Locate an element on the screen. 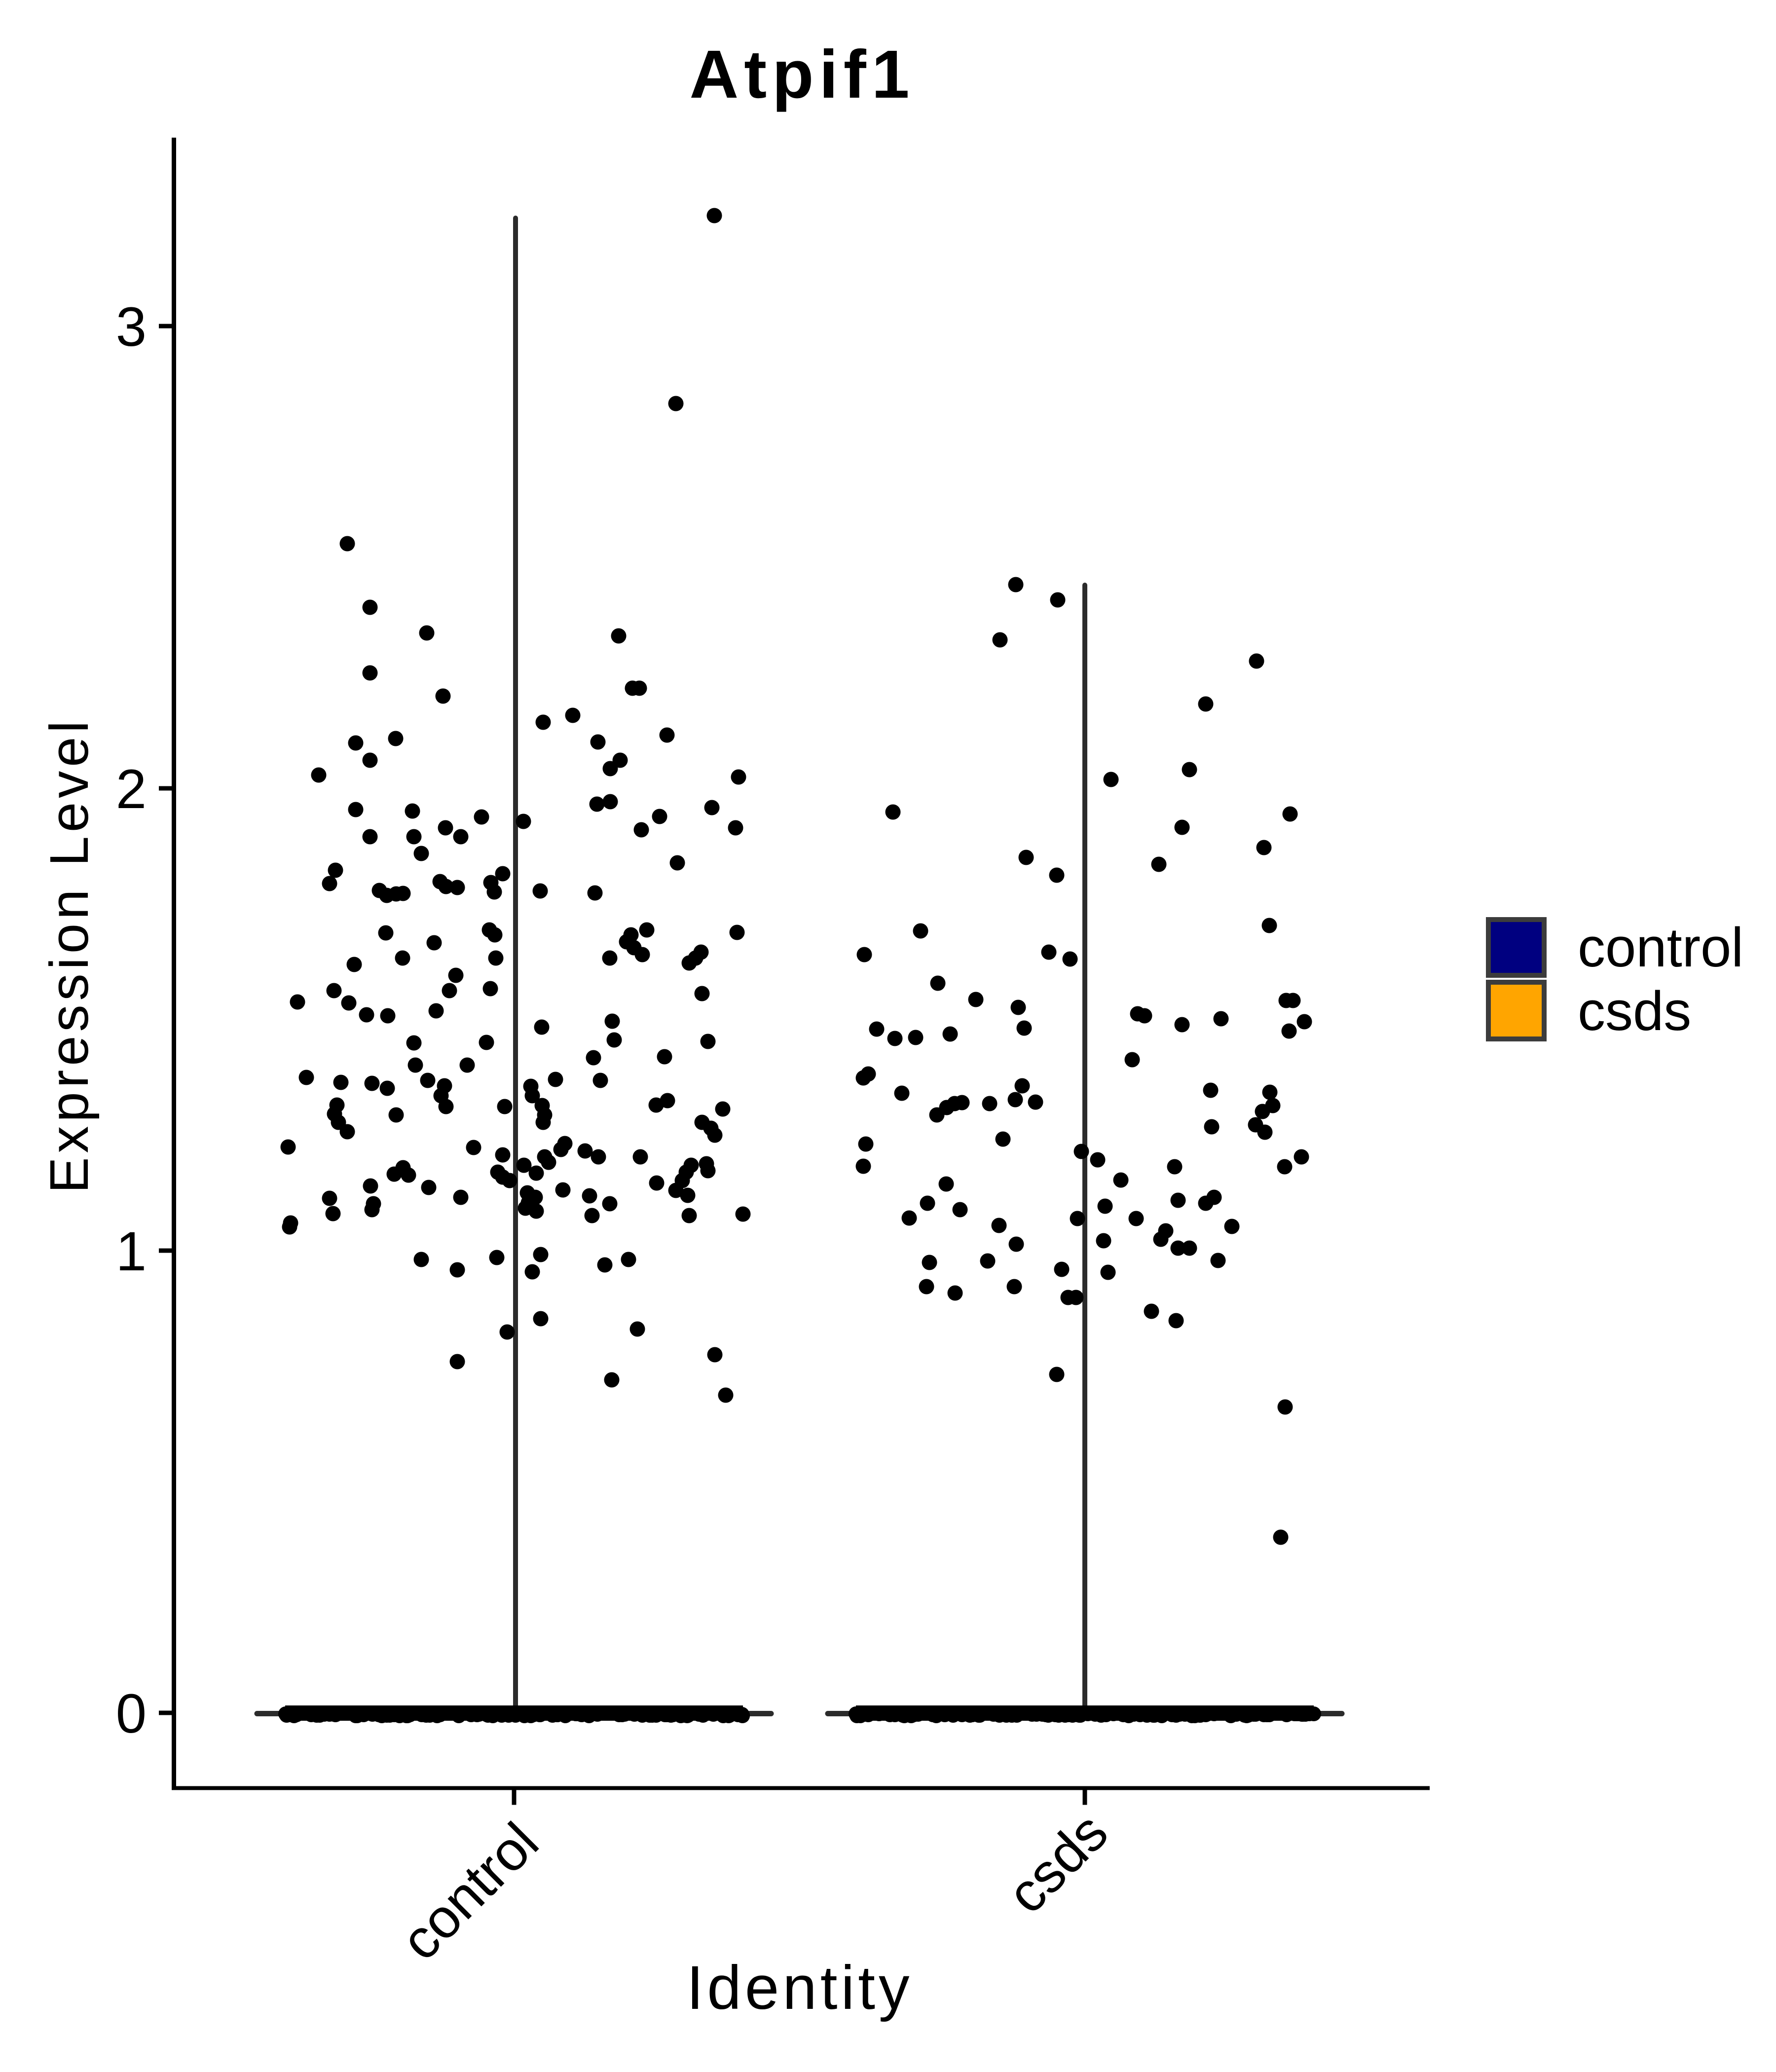 This screenshot has height=2072, width=1776. svg-text: csds is located at coordinates (1635, 1011).